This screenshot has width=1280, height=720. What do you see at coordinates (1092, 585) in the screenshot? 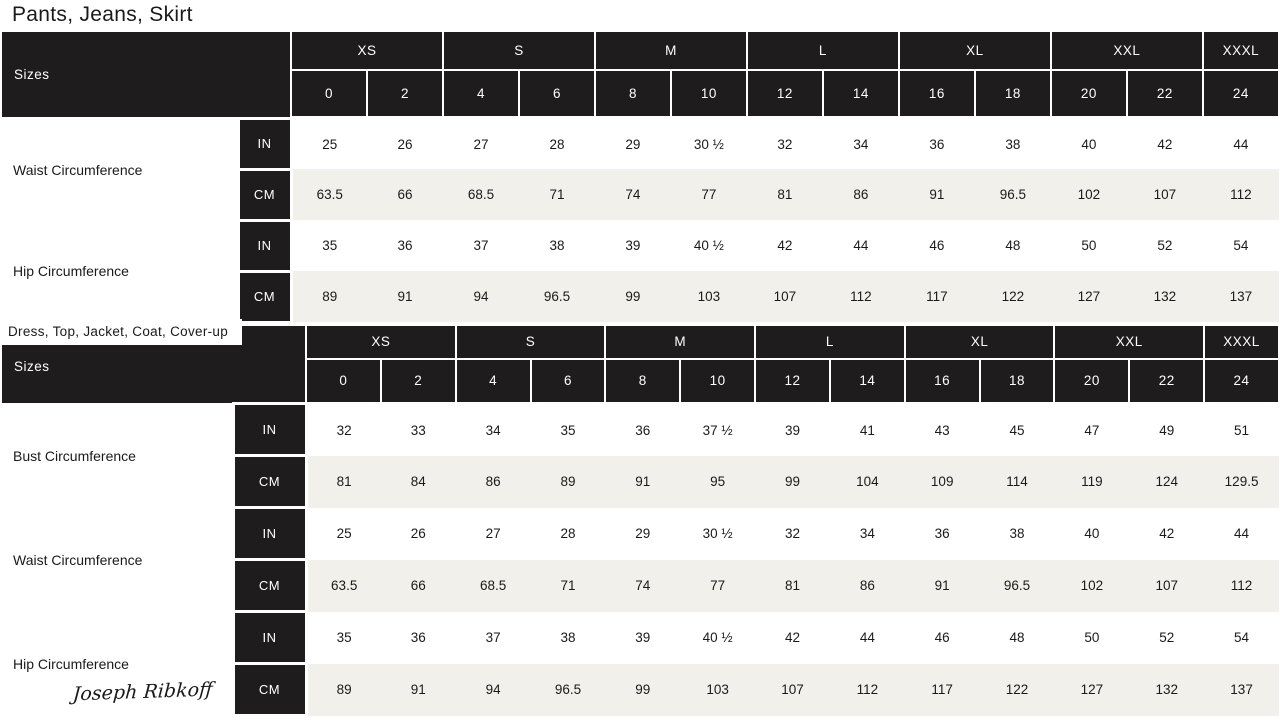
I see `value-cell: 102` at bounding box center [1092, 585].